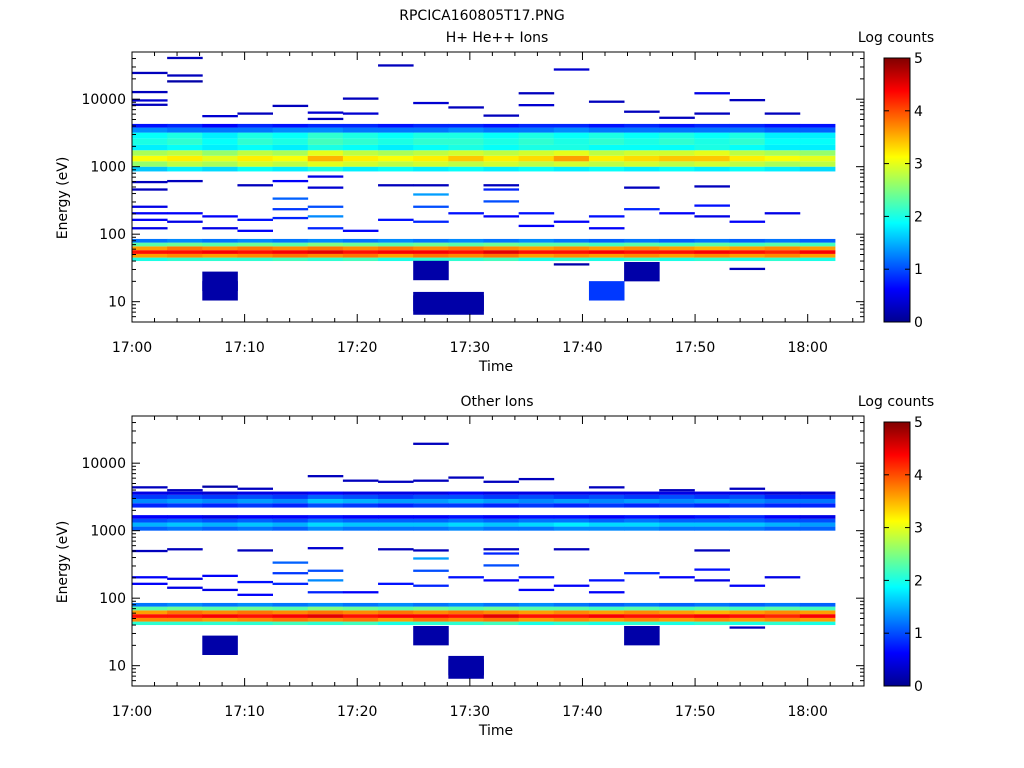 Image resolution: width=1024 pixels, height=768 pixels. Describe the element at coordinates (918, 59) in the screenshot. I see `colorbar-tick-label: 5` at that location.